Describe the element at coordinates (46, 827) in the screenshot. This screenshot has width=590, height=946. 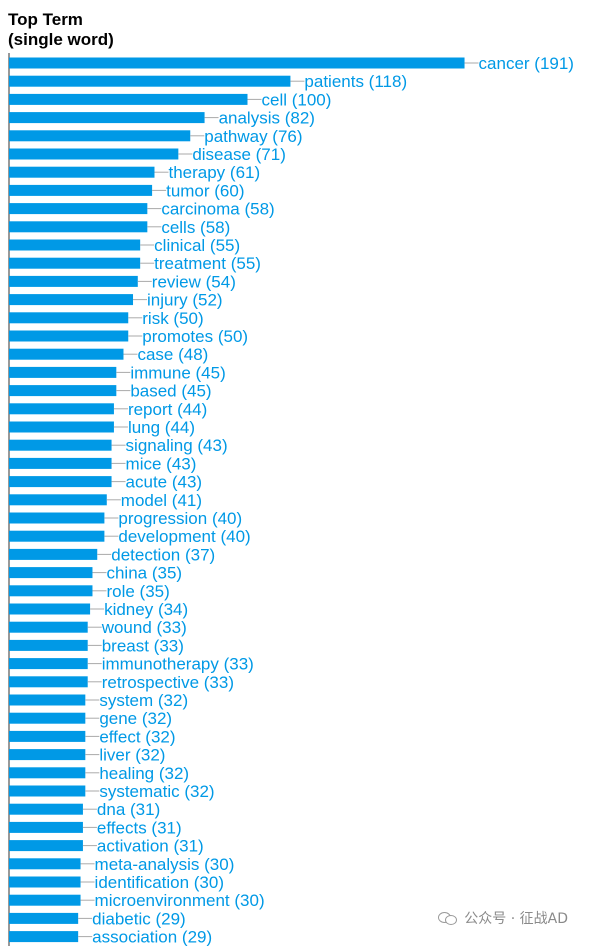
I see `bar-effects` at that location.